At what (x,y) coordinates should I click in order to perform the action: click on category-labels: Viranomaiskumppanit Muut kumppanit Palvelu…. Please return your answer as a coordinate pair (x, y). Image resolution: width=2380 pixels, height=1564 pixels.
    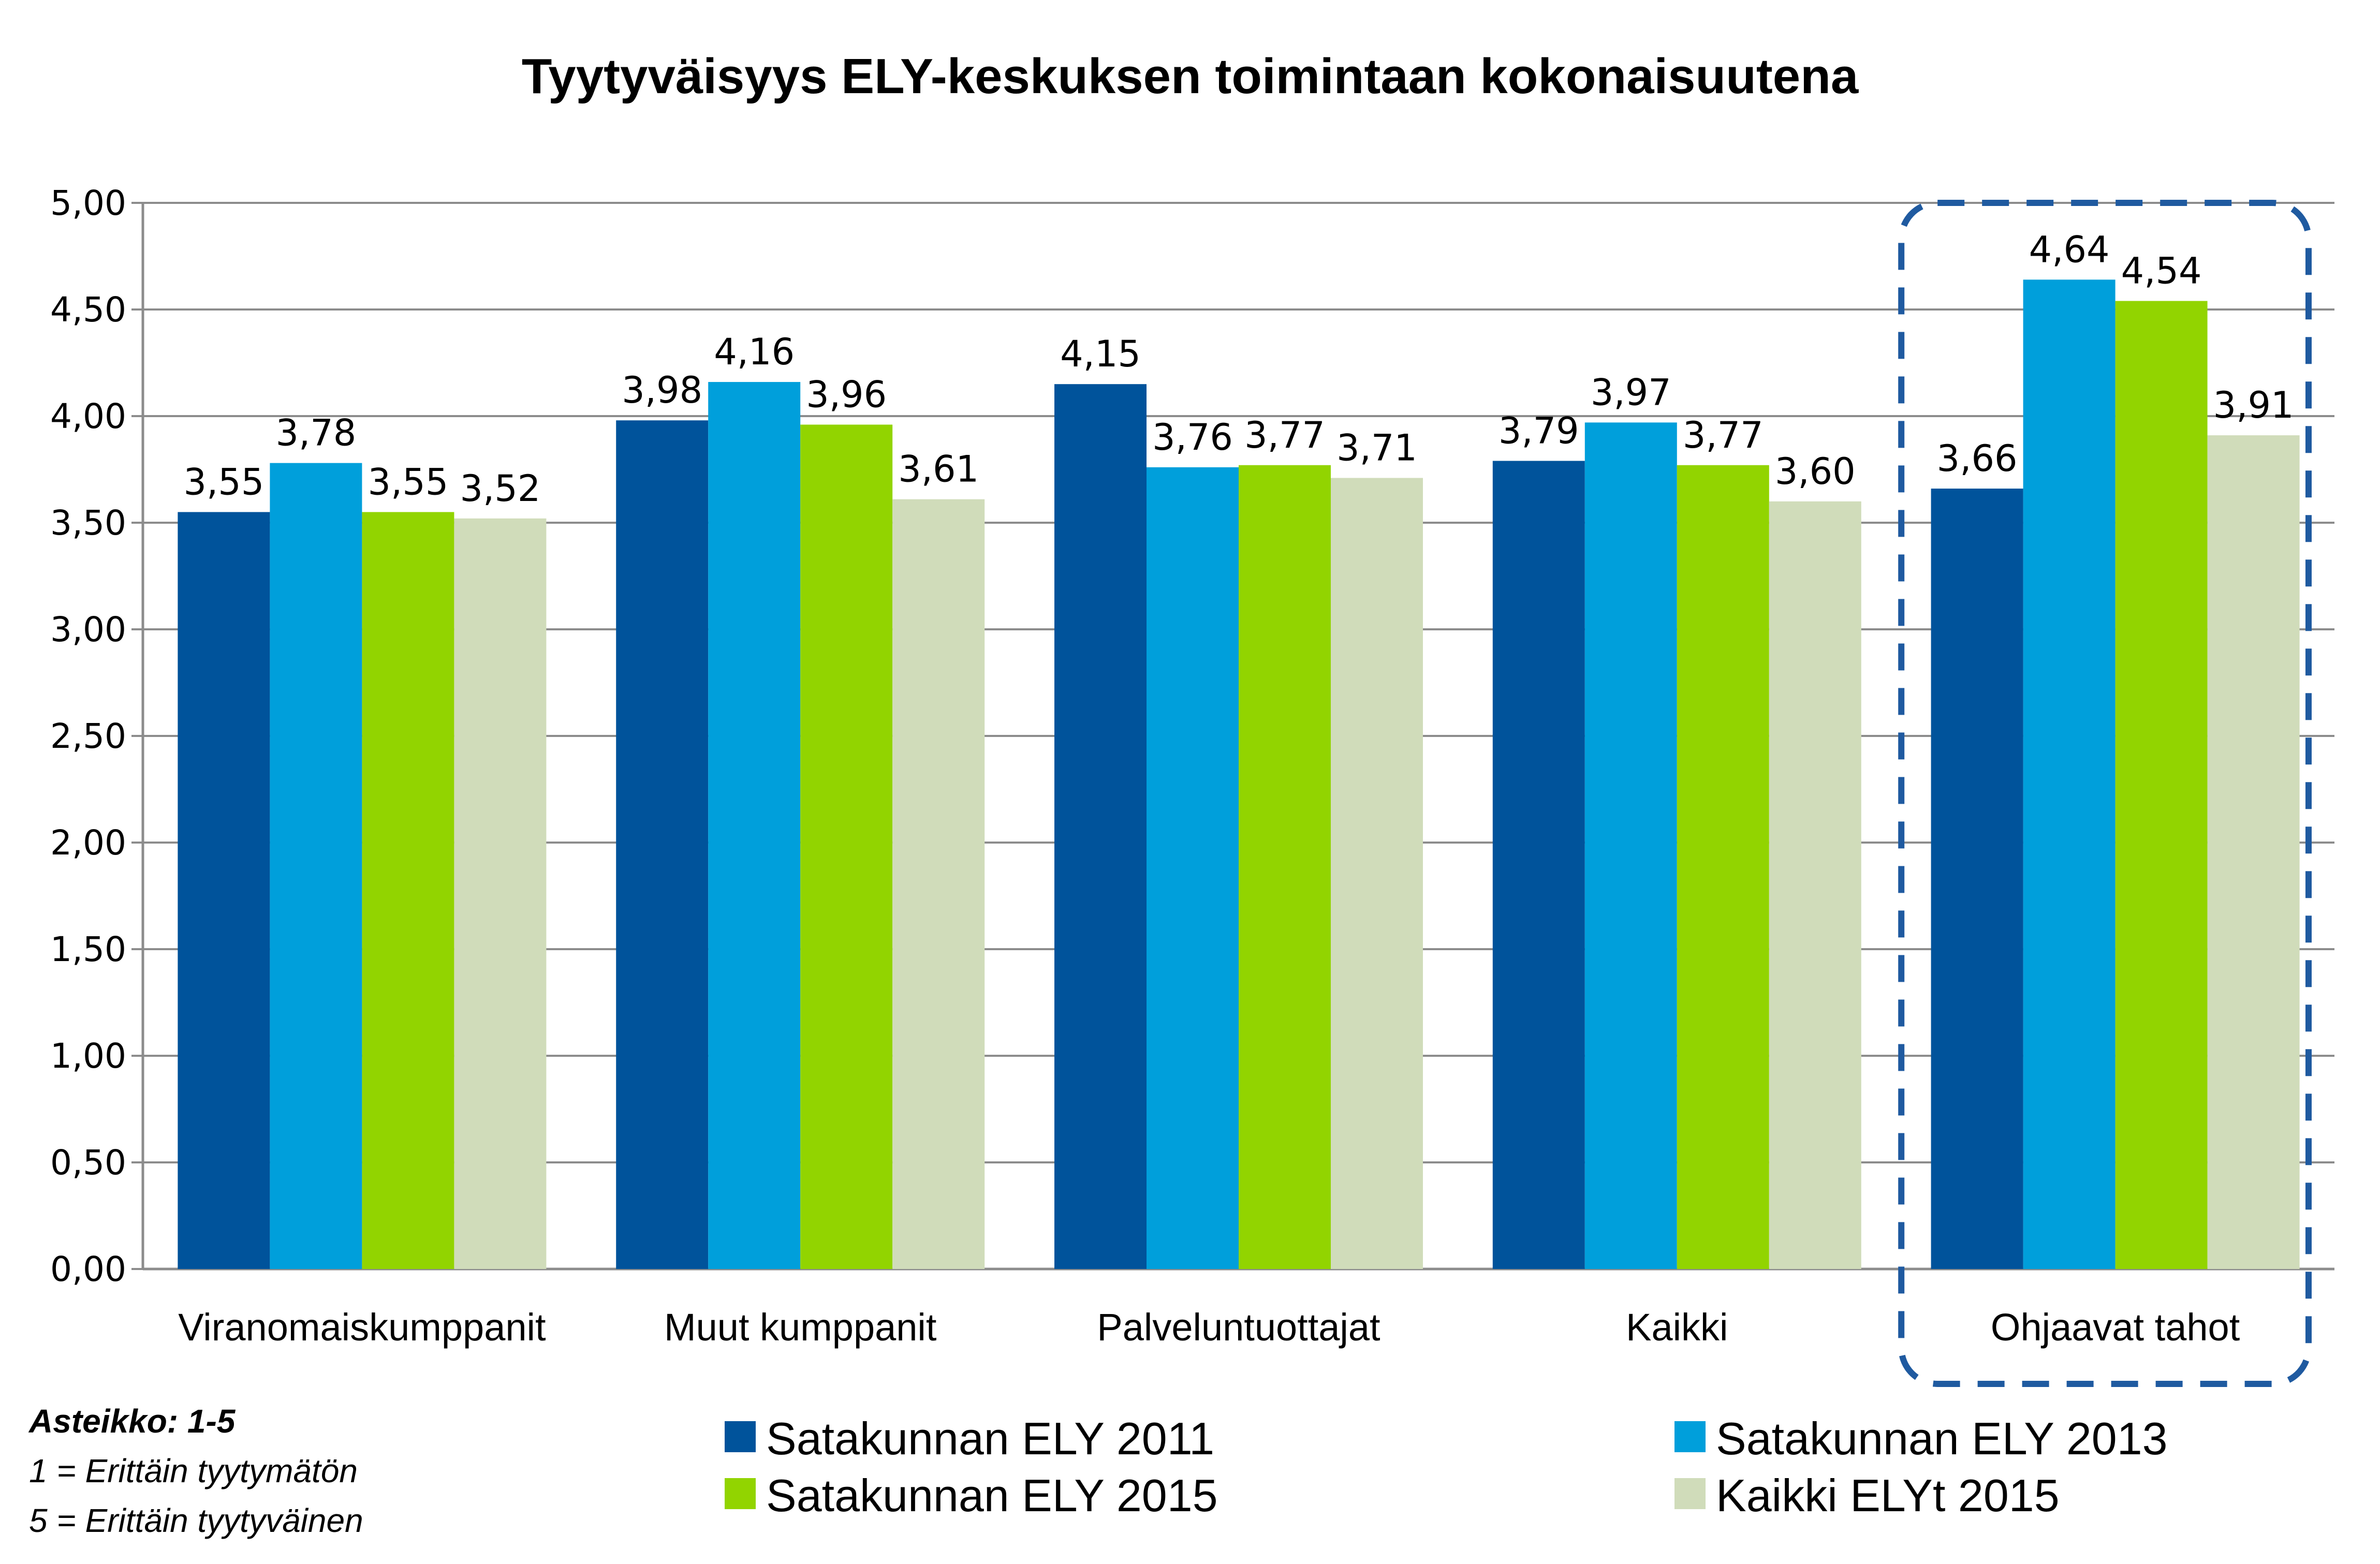
    Looking at the image, I should click on (1209, 1328).